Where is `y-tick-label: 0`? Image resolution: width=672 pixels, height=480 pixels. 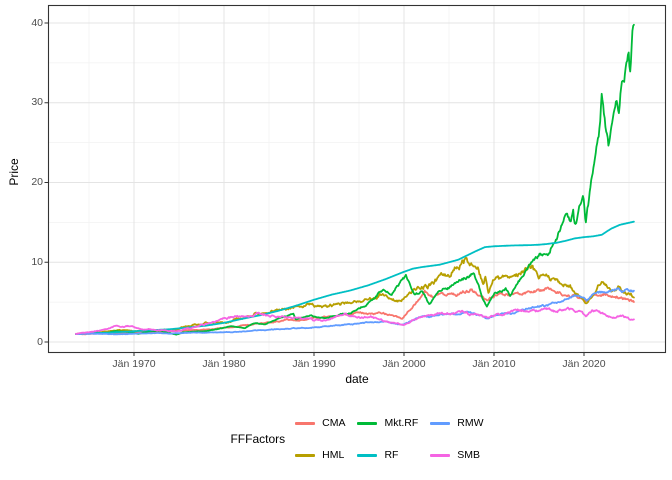 y-tick-label: 0 is located at coordinates (40, 341).